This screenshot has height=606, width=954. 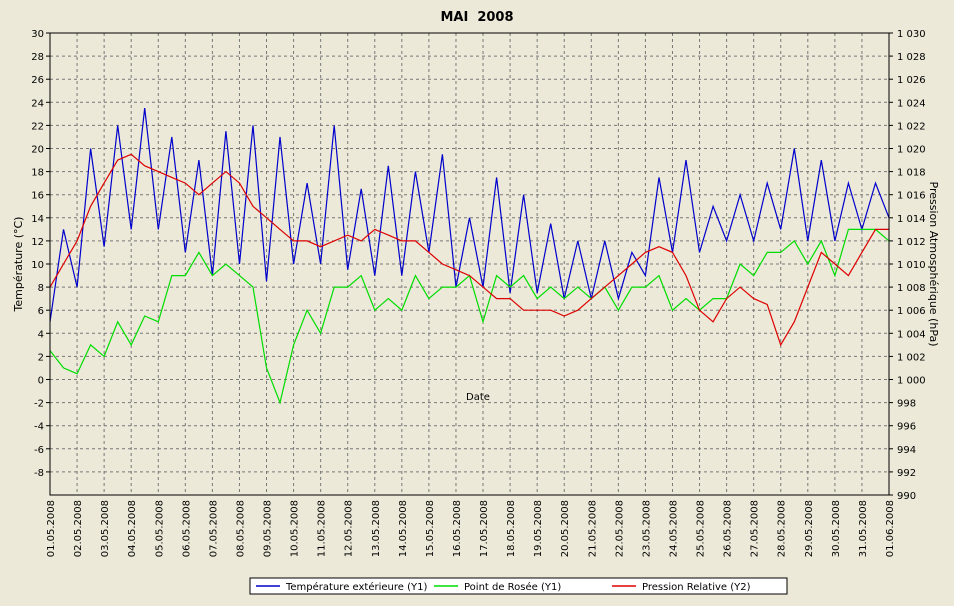 What do you see at coordinates (592, 528) in the screenshot?
I see `x-tick-label: 21.05.2008` at bounding box center [592, 528].